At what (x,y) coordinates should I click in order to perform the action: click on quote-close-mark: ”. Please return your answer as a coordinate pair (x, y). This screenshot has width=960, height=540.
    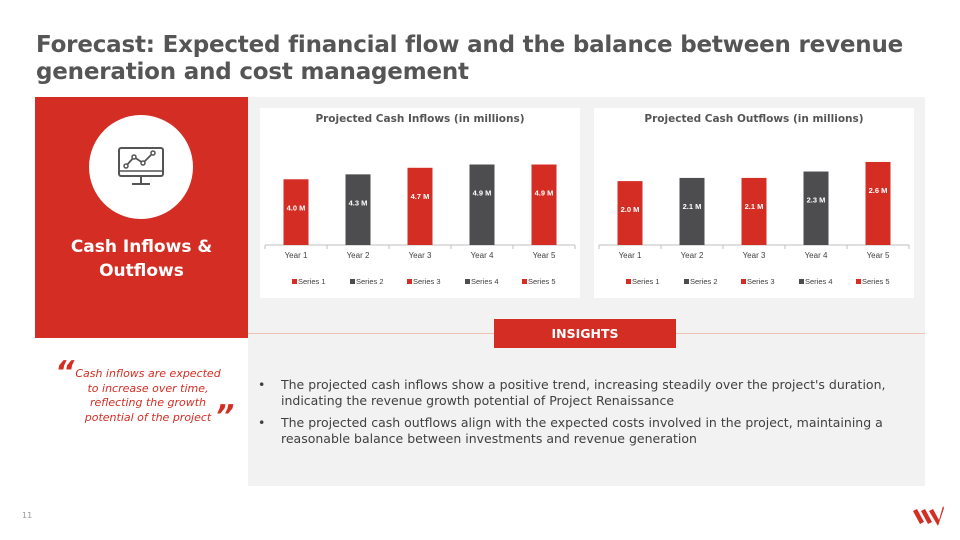
    Looking at the image, I should click on (225, 416).